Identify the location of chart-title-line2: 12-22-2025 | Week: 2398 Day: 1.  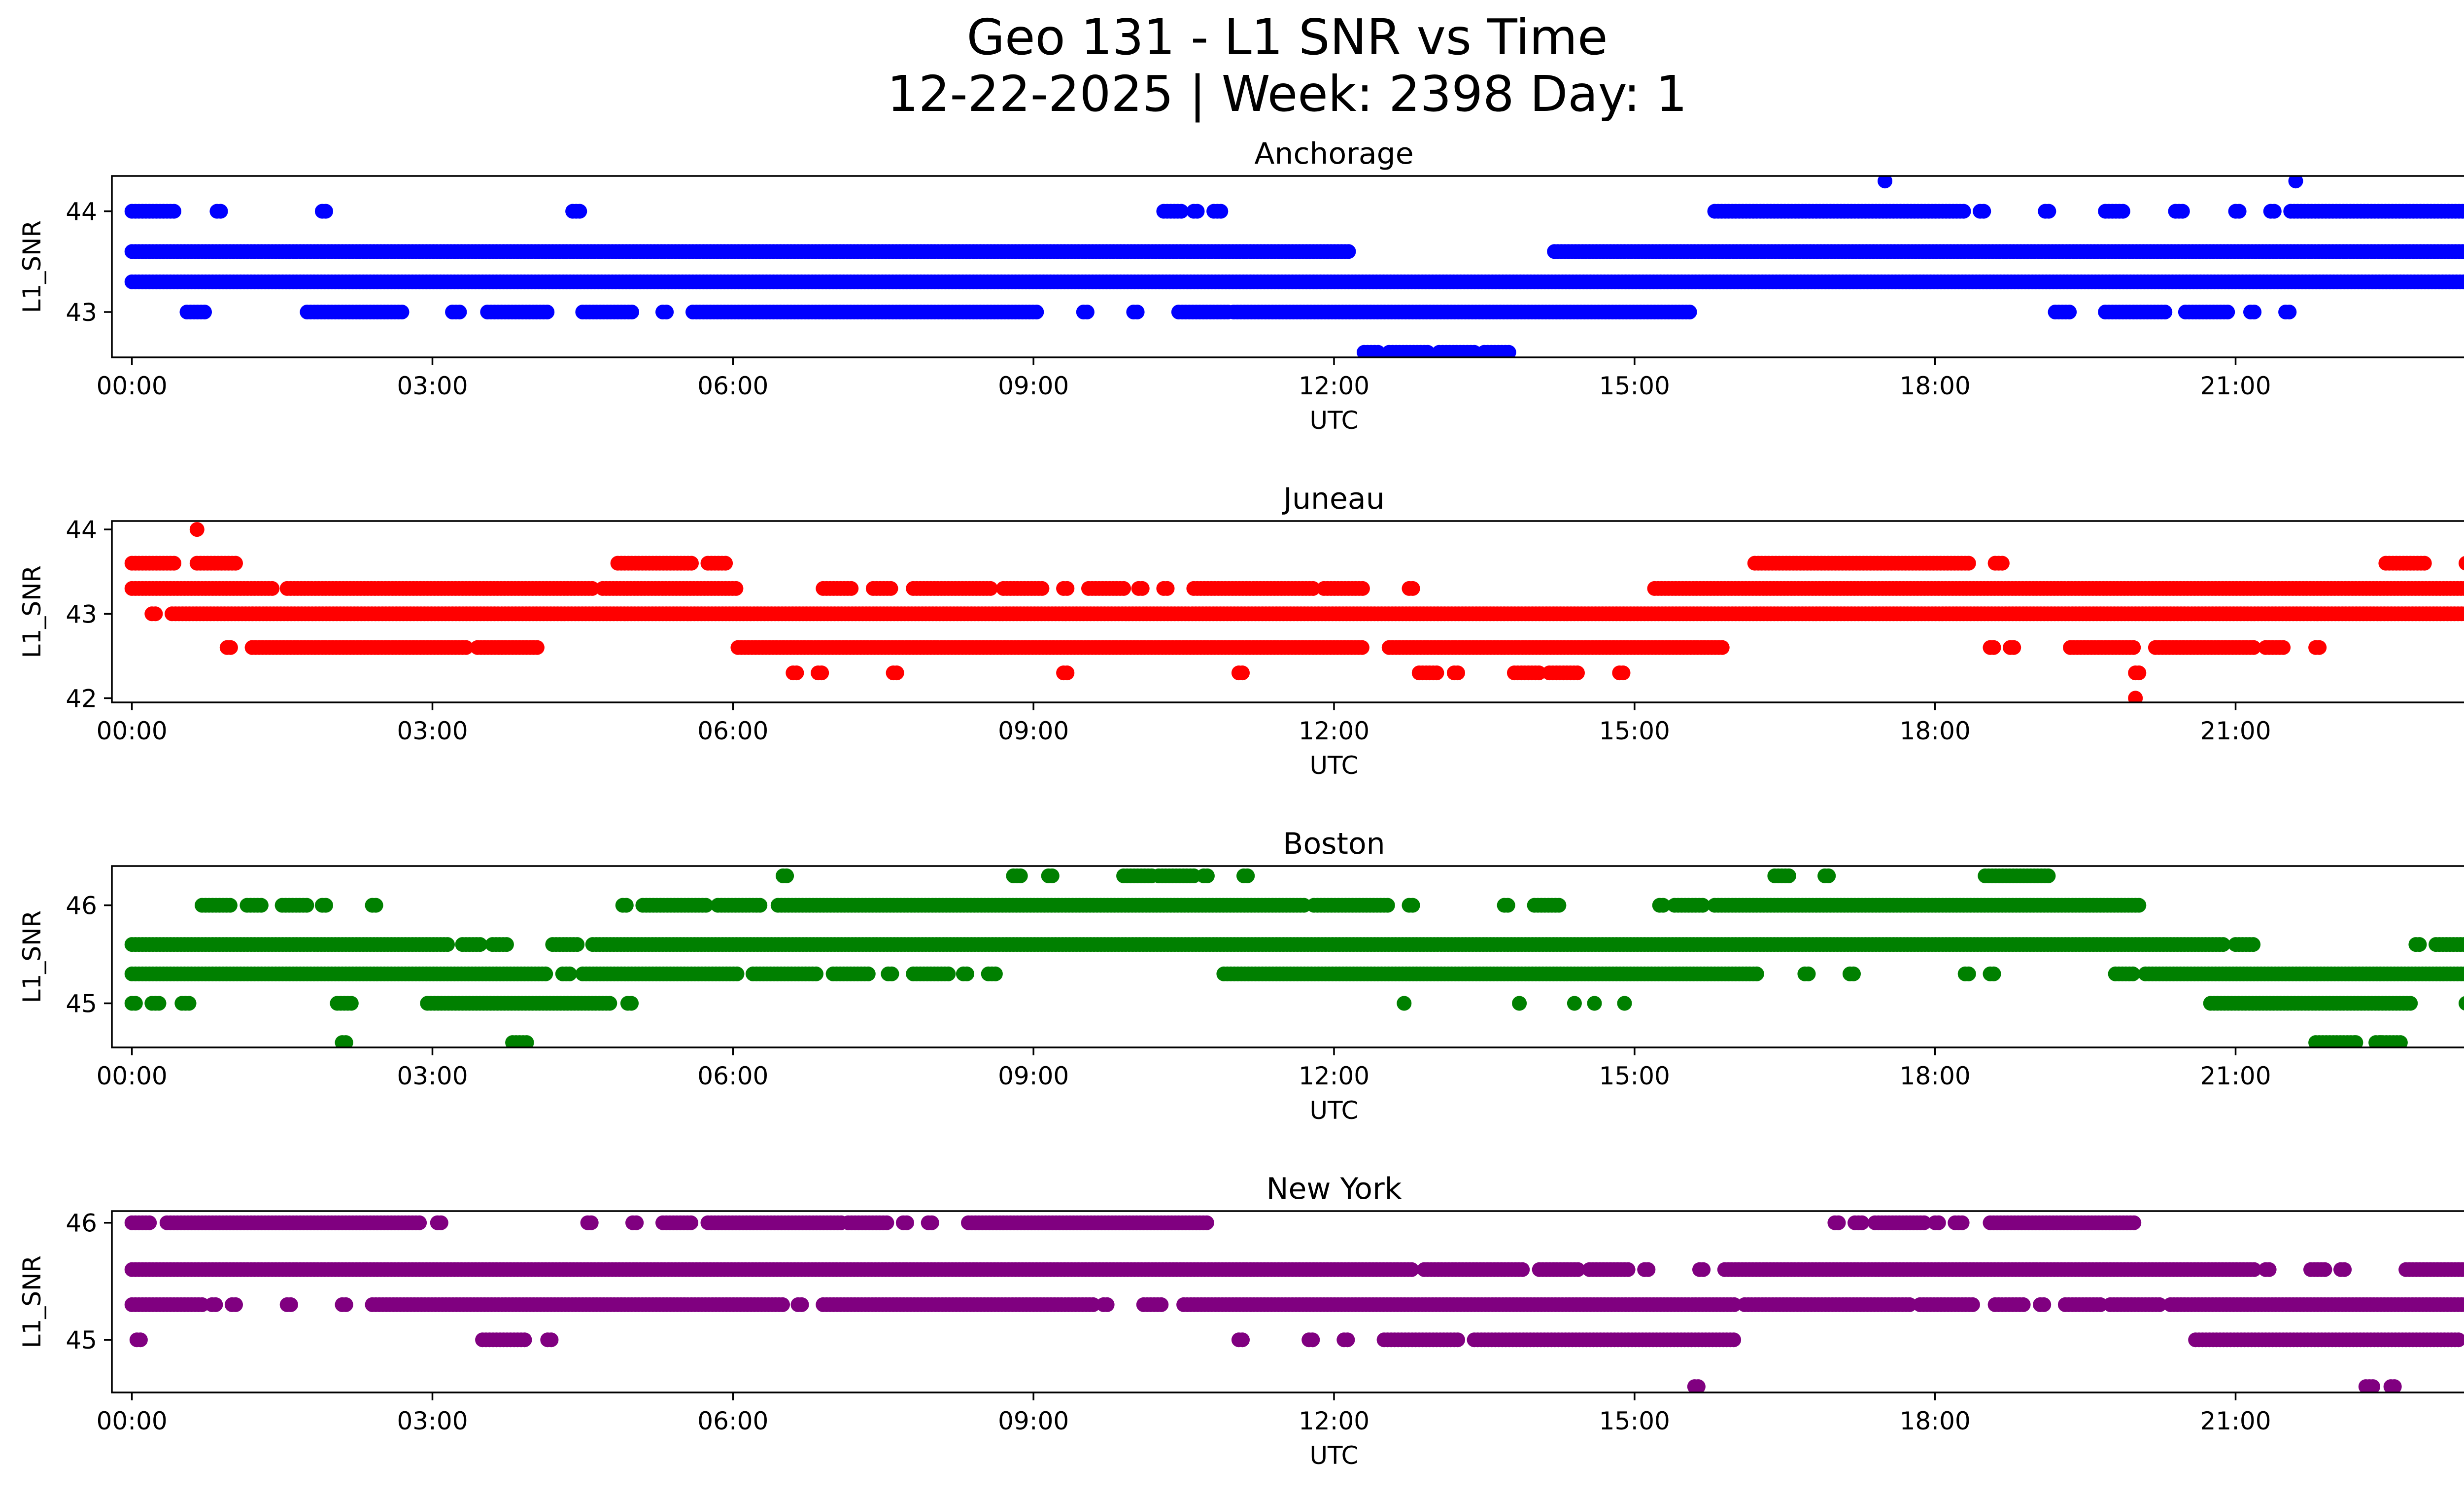
(1287, 94).